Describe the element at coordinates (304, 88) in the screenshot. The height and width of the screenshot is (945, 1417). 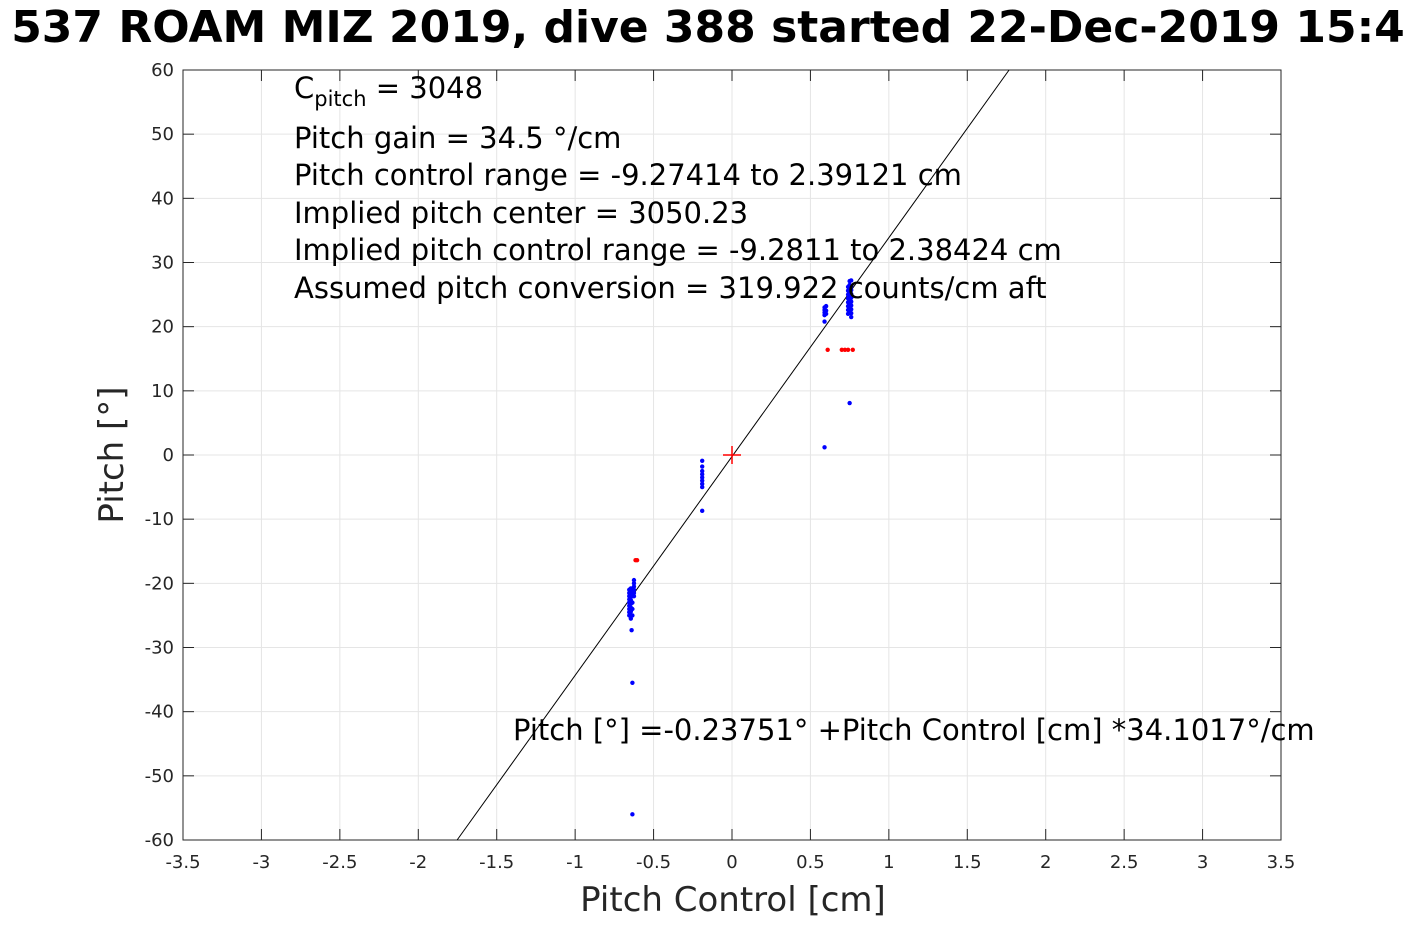
I see `c-pitch-symbol: C` at that location.